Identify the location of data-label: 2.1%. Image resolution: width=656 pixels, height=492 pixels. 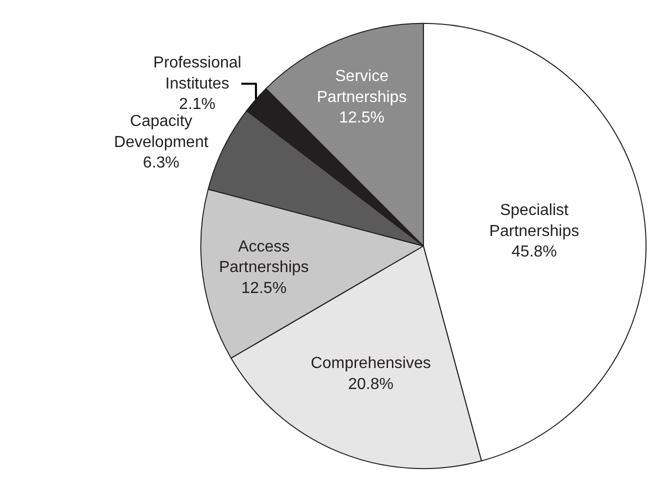
(197, 105).